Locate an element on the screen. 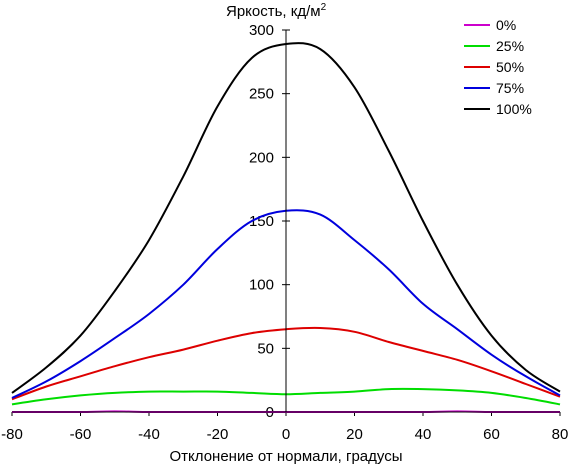 The image size is (568, 466). y-tick-label: 200 is located at coordinates (261, 157).